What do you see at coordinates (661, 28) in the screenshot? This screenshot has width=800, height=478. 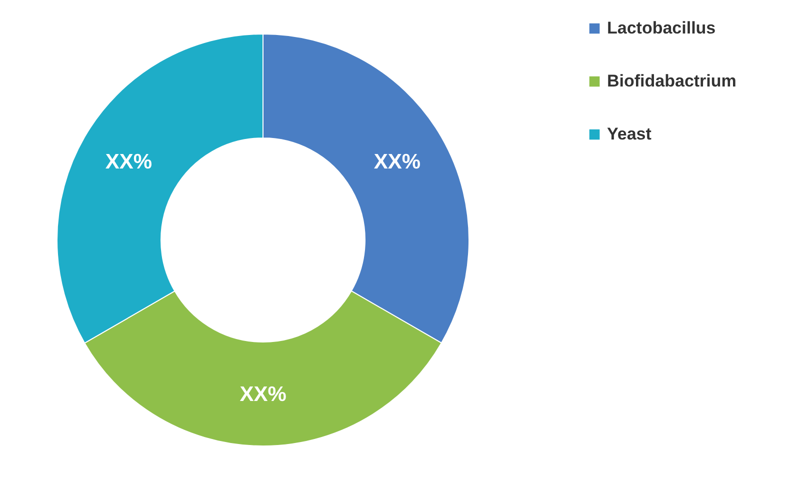 I see `legend-label: Lactobacillus` at bounding box center [661, 28].